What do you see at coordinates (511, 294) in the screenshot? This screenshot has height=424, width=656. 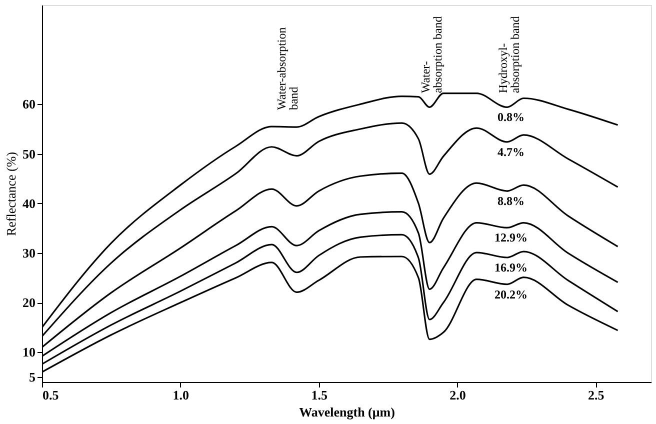 I see `series-label: 20.2%` at bounding box center [511, 294].